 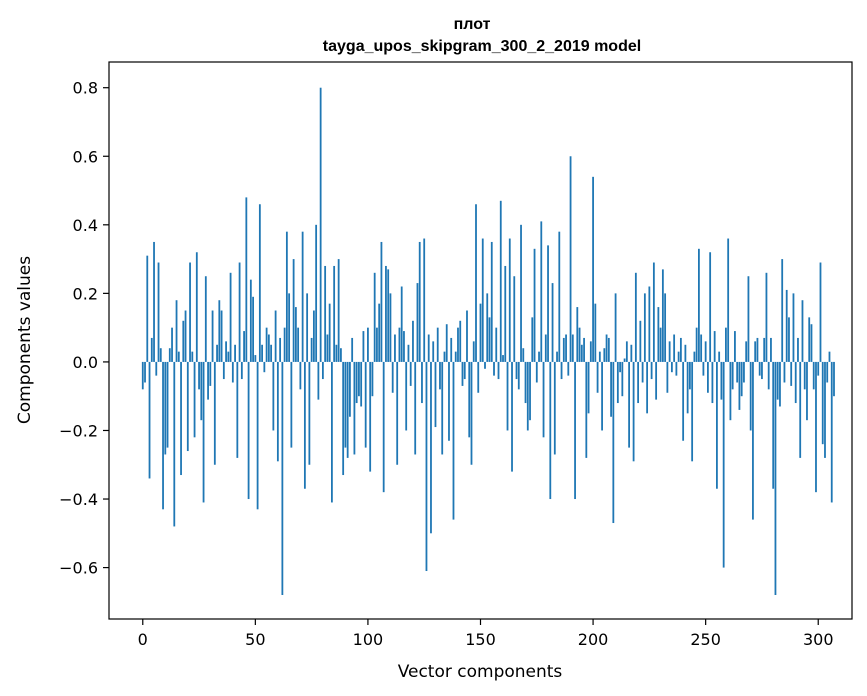 What do you see at coordinates (255, 639) in the screenshot?
I see `x-tick-label-50: 50` at bounding box center [255, 639].